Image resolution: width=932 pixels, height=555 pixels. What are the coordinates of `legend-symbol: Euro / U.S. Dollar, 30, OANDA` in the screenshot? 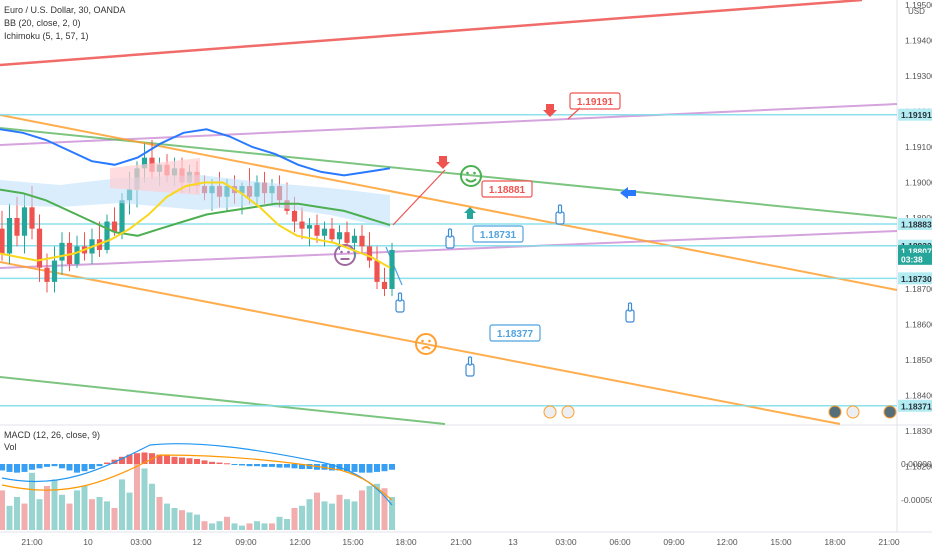 It's located at (65, 10).